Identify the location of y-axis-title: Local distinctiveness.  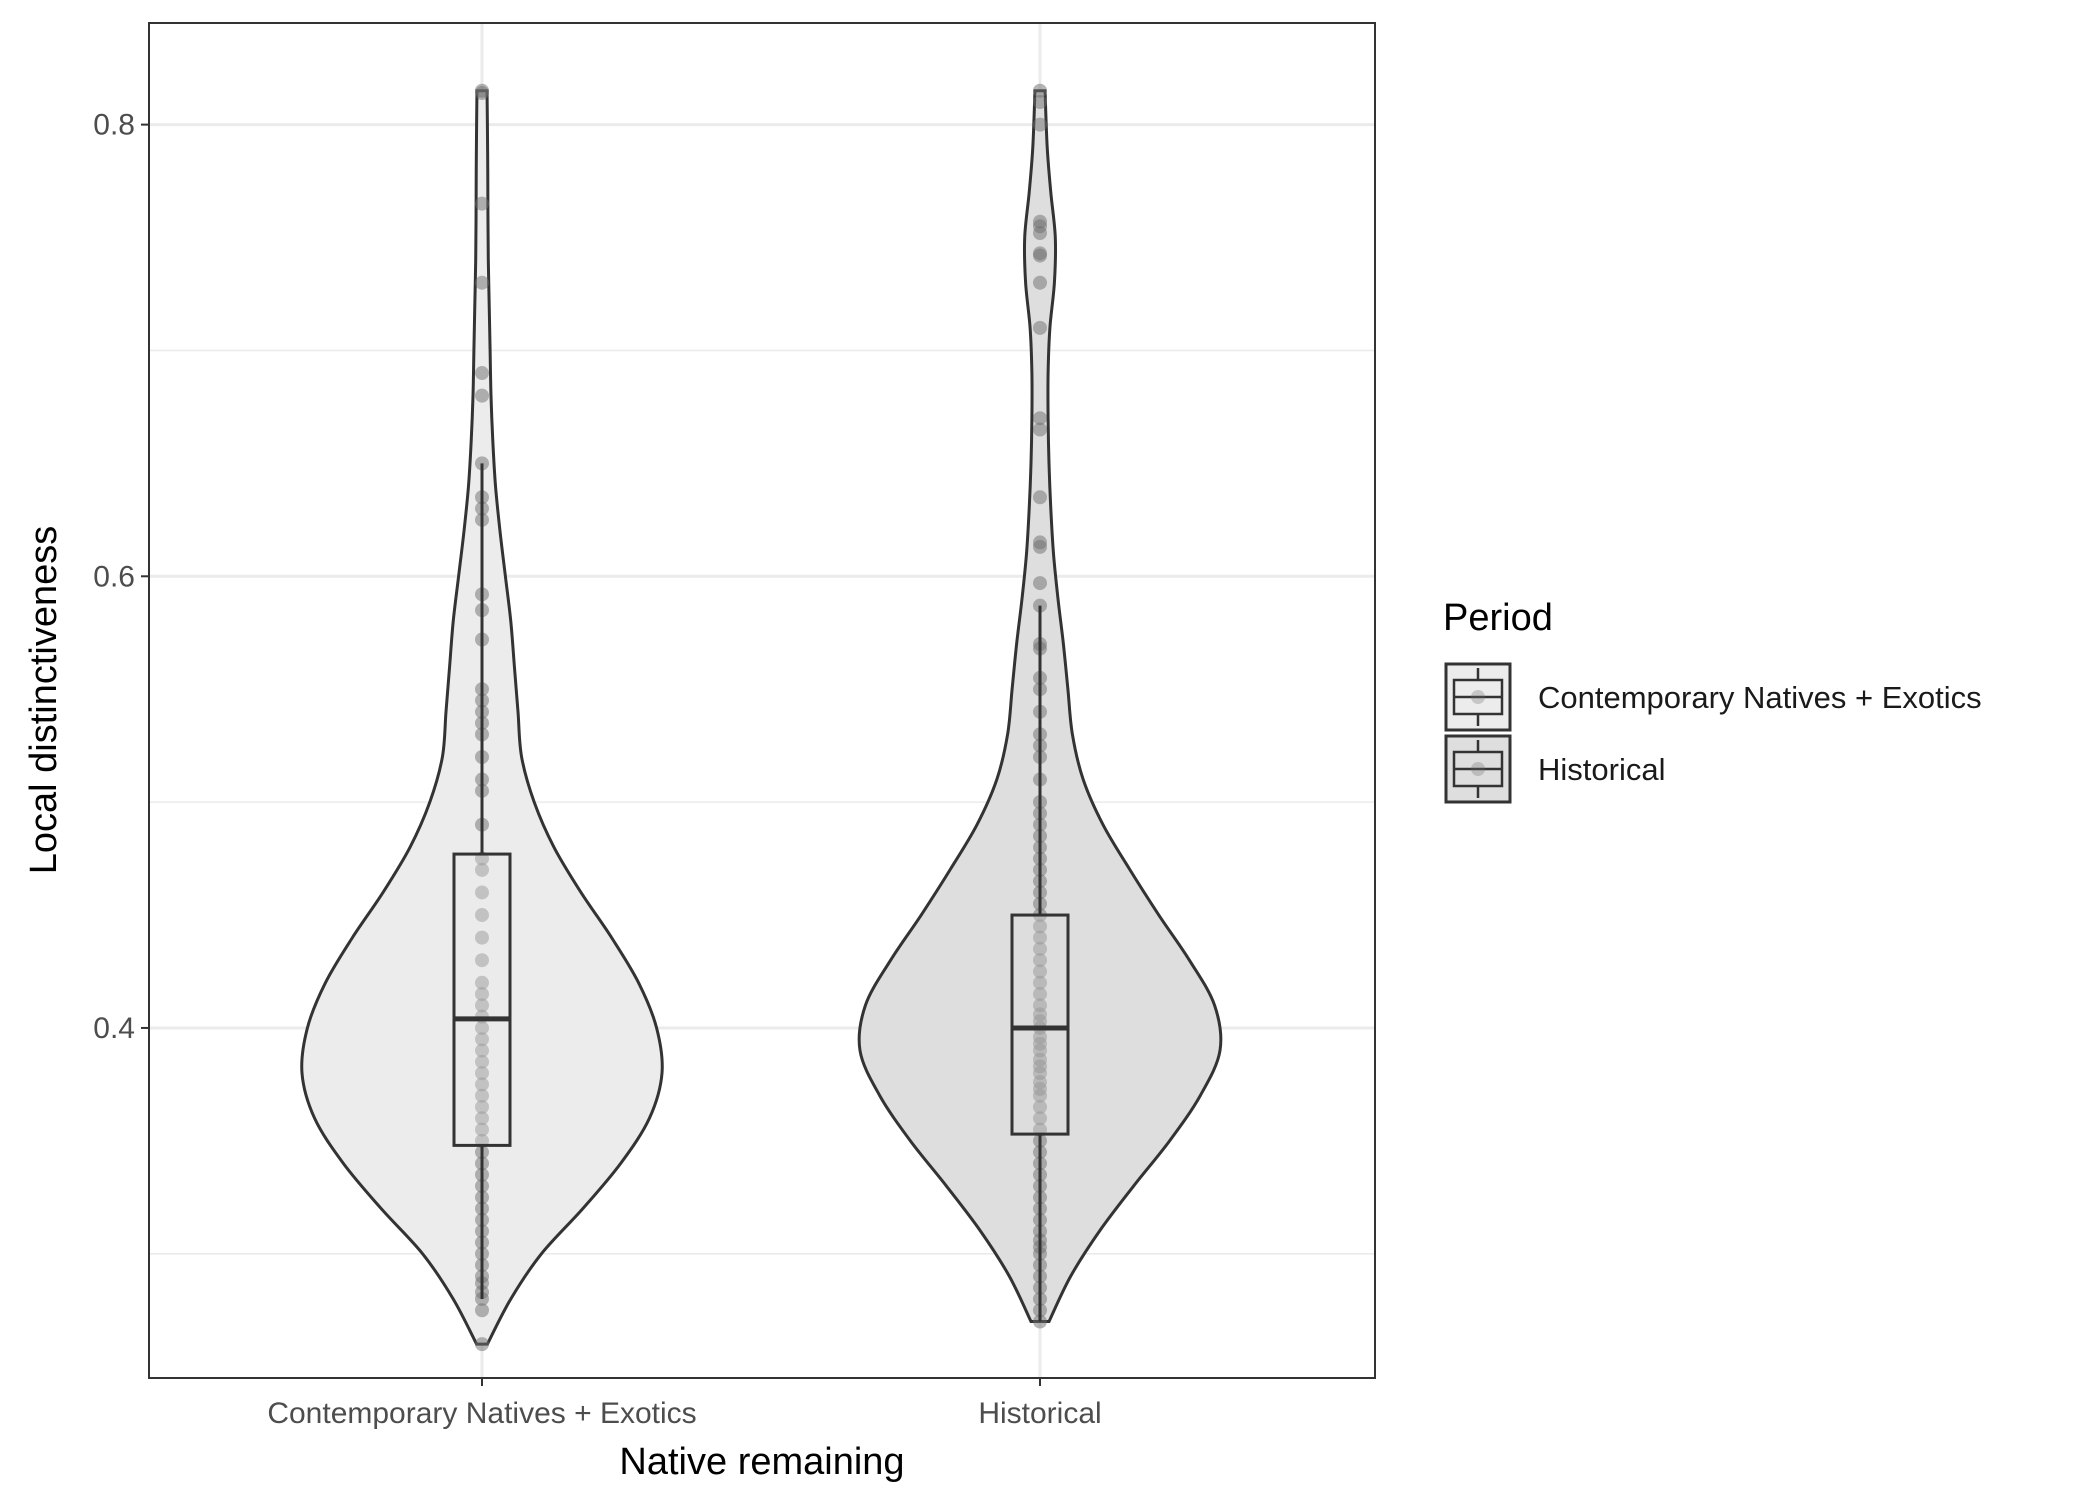
(44, 700).